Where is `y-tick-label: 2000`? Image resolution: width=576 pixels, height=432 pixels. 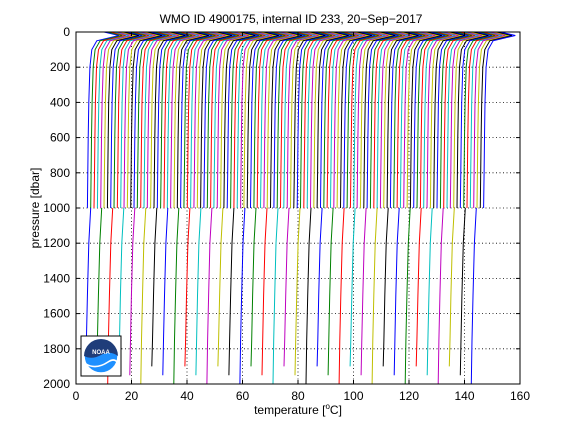 y-tick-label: 2000 is located at coordinates (56, 384).